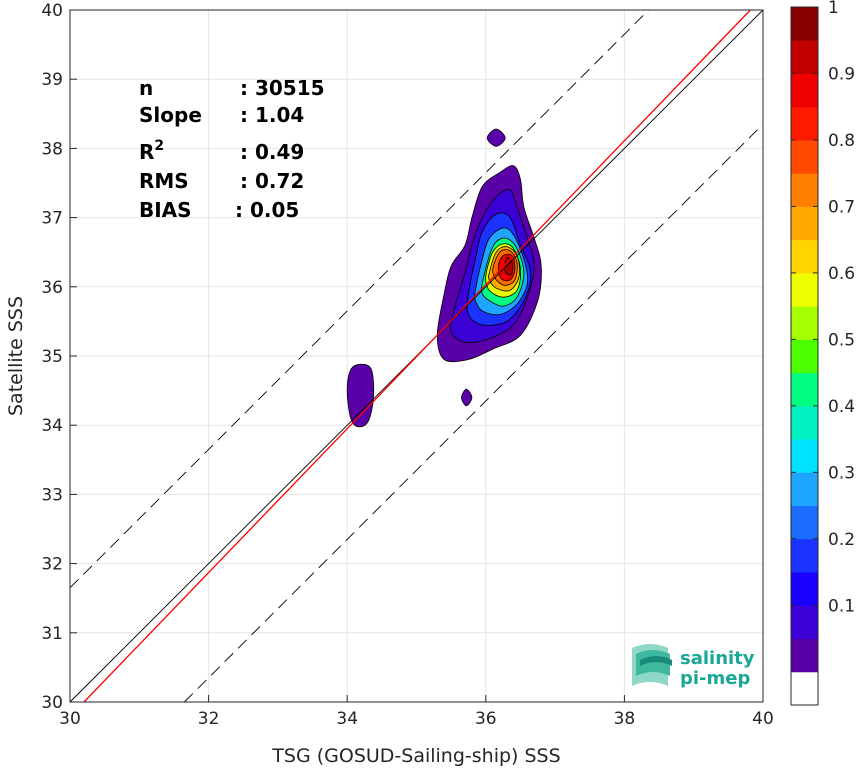 The width and height of the screenshot is (858, 768). I want to click on stat-value-bias: : 0.05, so click(267, 210).